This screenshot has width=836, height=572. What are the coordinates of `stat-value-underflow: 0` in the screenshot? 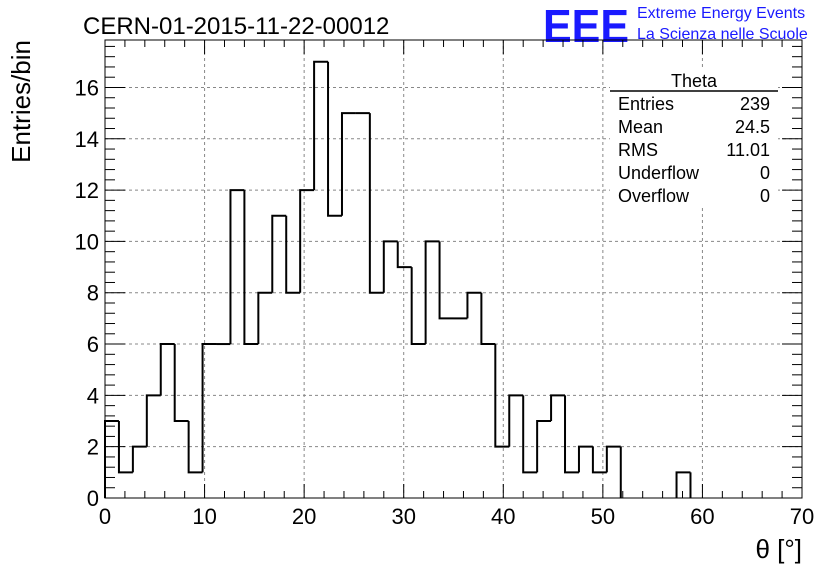 It's located at (765, 173).